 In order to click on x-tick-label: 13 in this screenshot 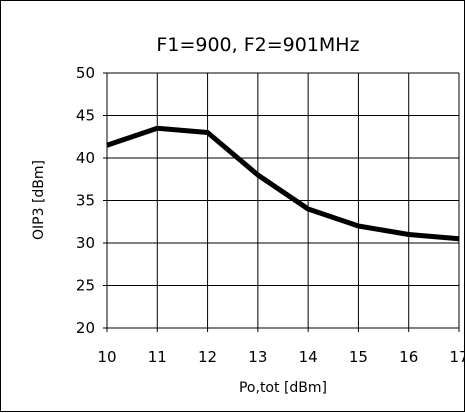, I will do `click(257, 357)`.